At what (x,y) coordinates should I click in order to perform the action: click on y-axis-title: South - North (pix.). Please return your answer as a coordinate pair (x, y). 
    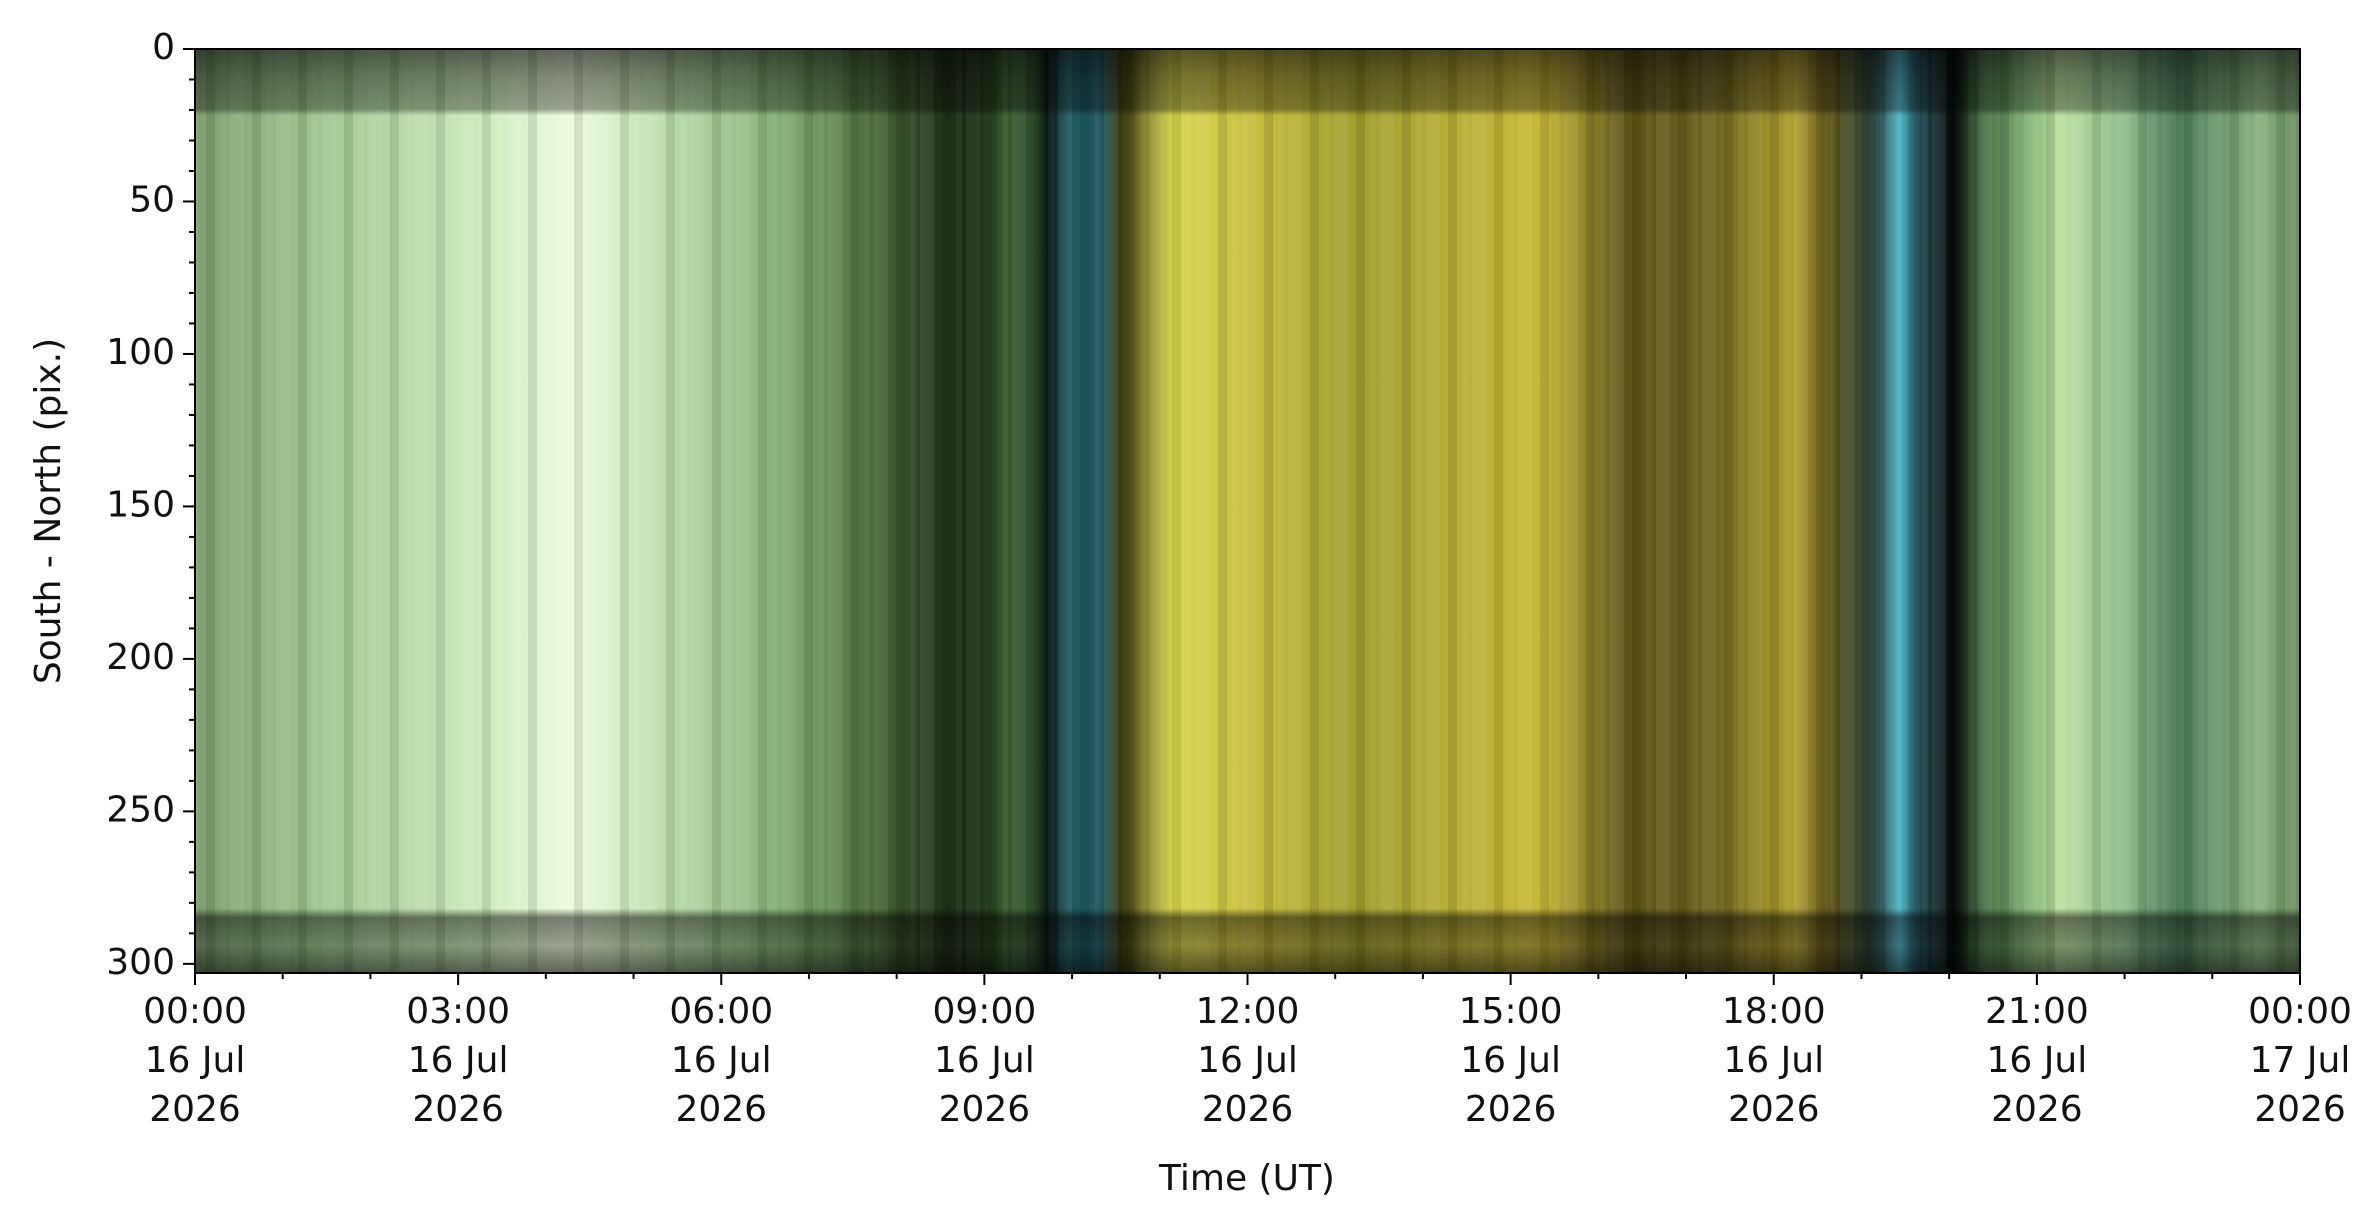
    Looking at the image, I should click on (48, 511).